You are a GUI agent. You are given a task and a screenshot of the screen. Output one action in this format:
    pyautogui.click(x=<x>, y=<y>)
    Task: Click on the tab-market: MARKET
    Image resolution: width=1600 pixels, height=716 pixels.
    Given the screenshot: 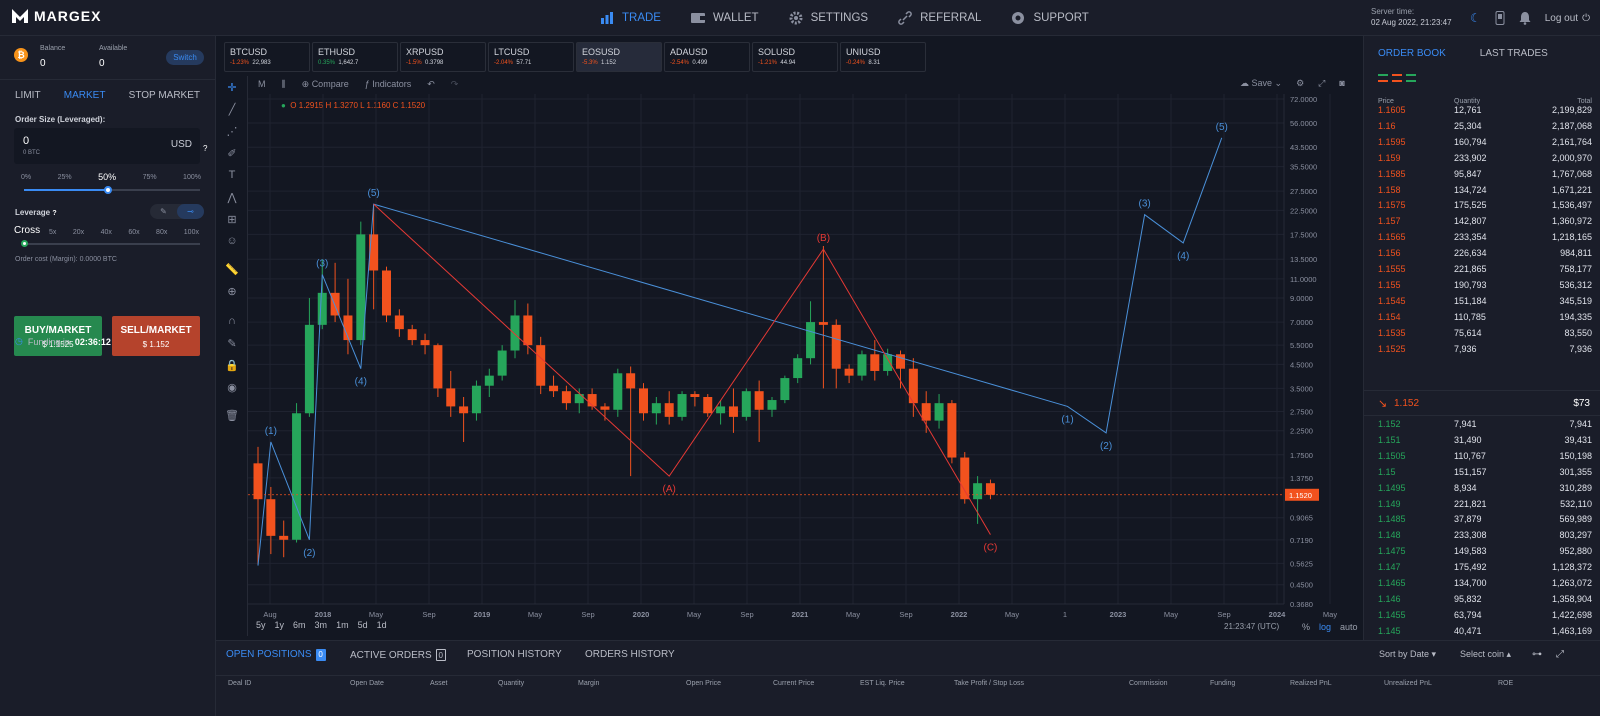 What is the action you would take?
    pyautogui.click(x=84, y=95)
    